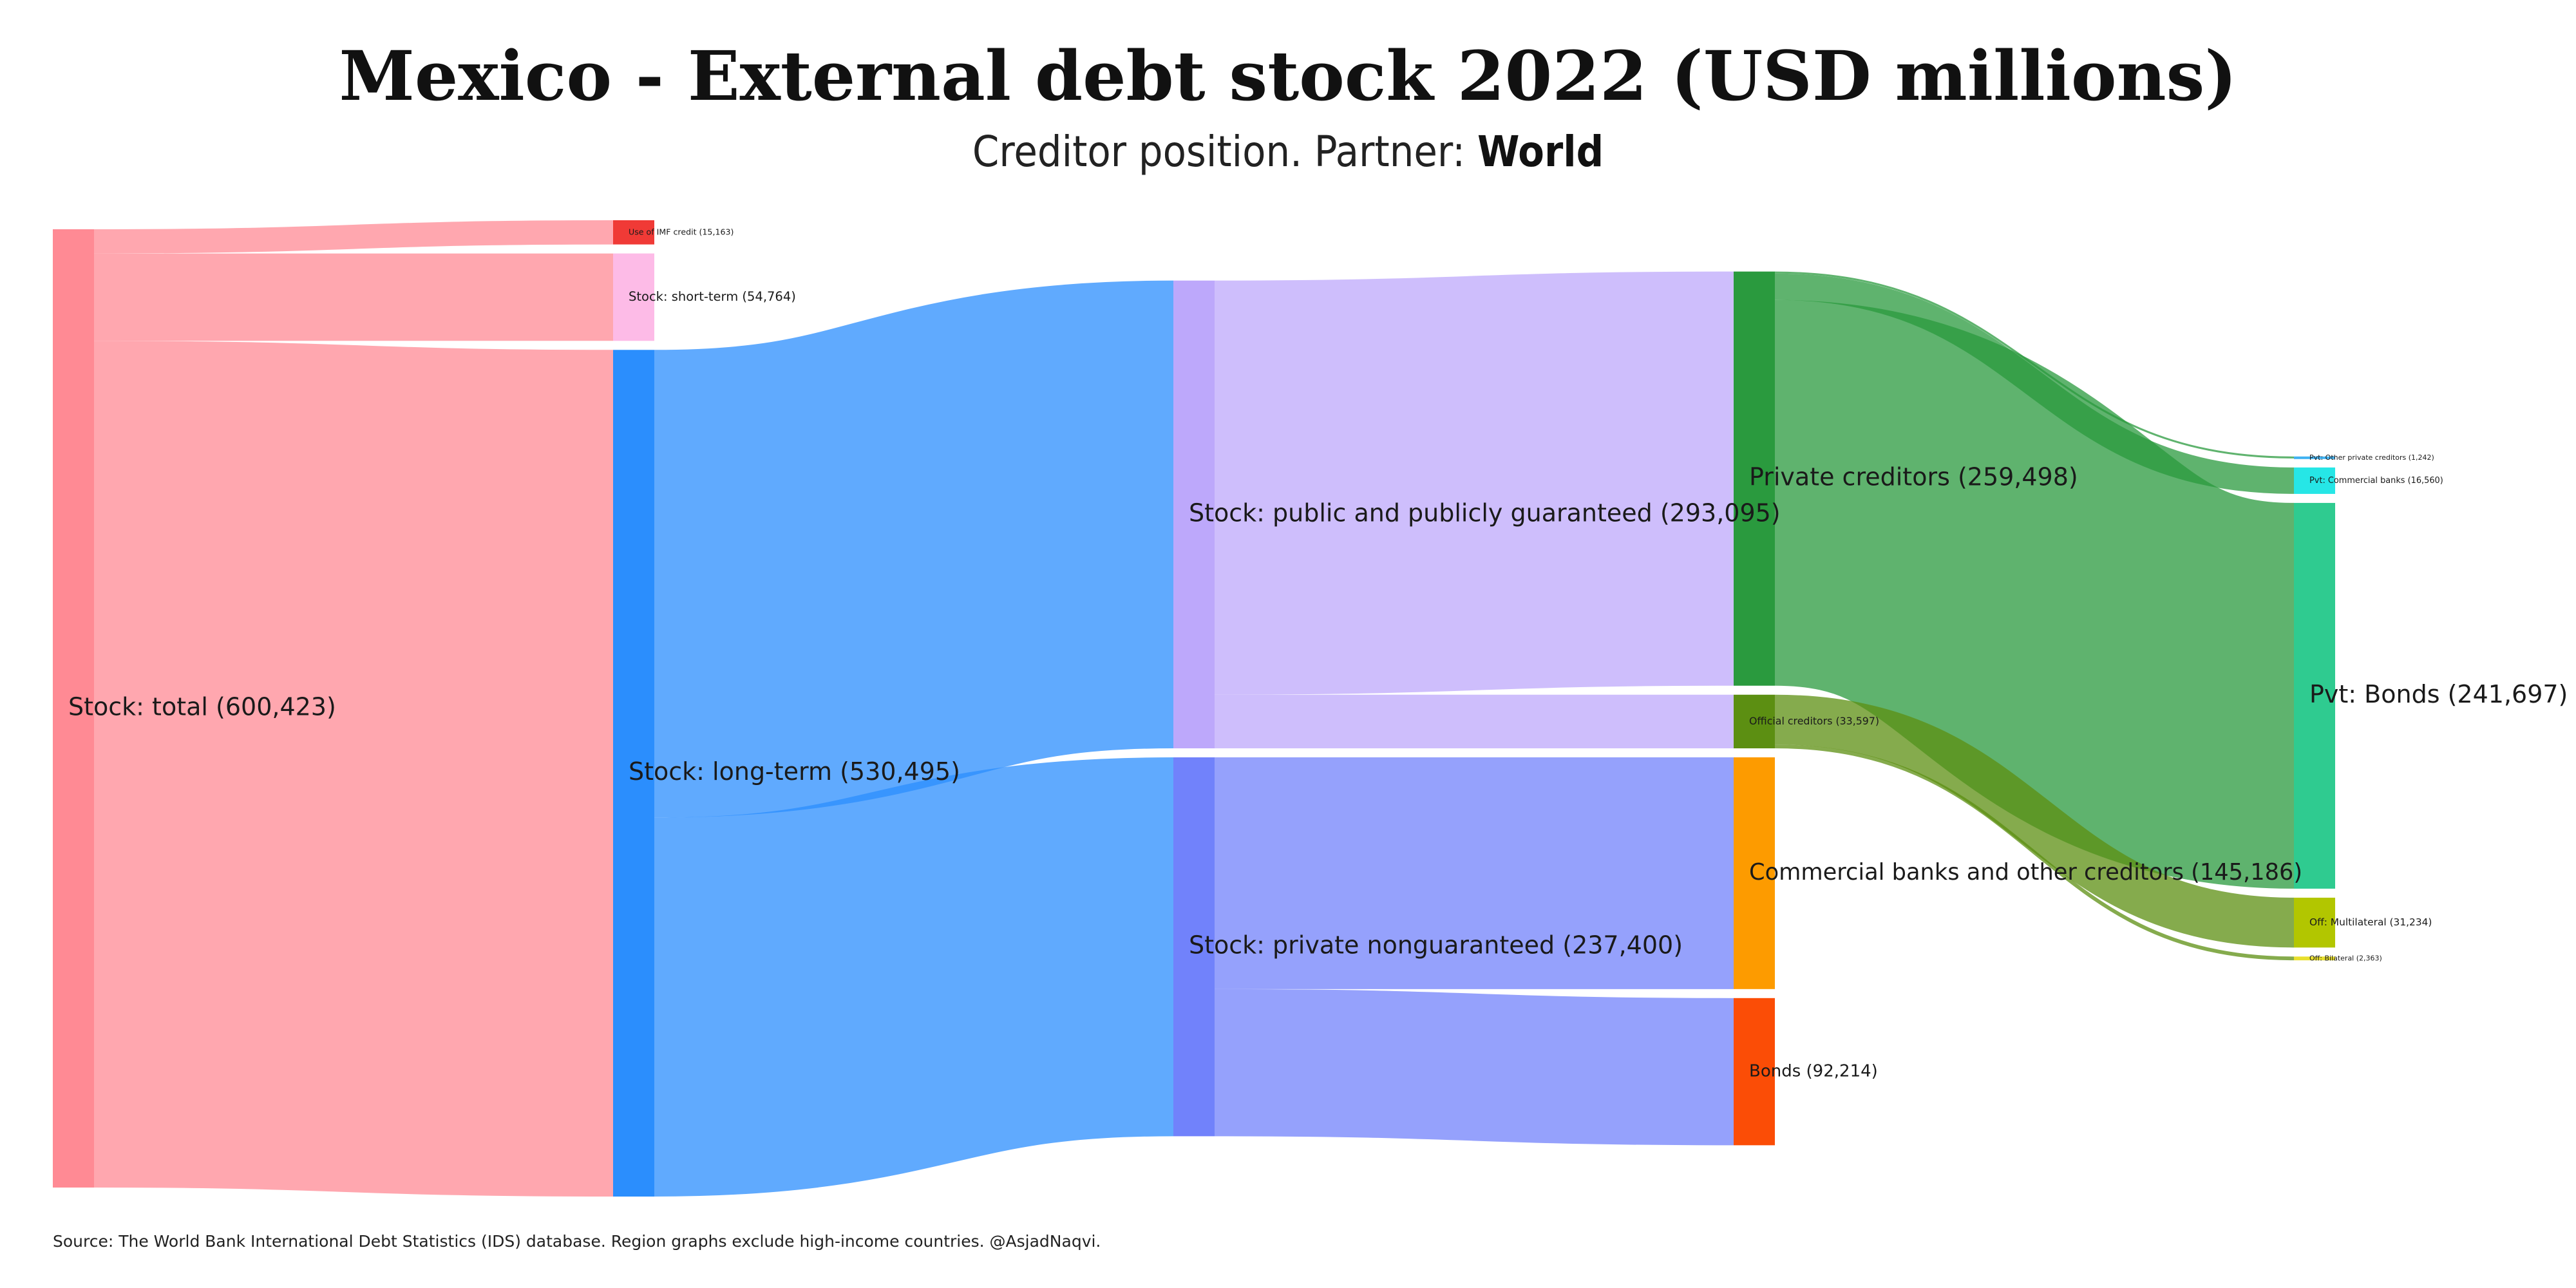  Describe the element at coordinates (1913, 477) in the screenshot. I see `node-label-private: Private creditors (259,498)` at that location.